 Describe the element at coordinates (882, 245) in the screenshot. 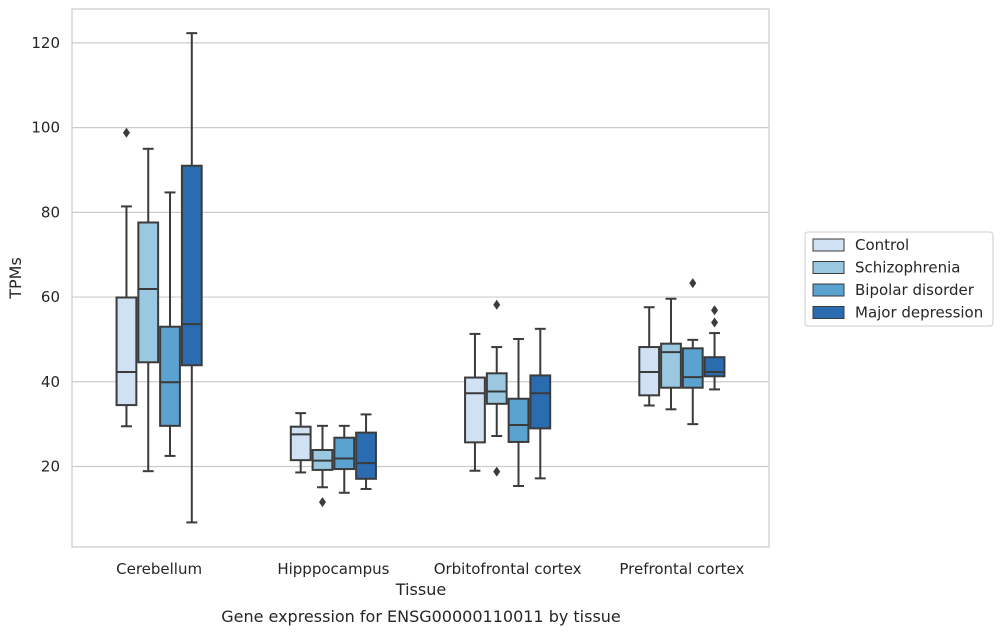

I see `legend-label: Control` at that location.